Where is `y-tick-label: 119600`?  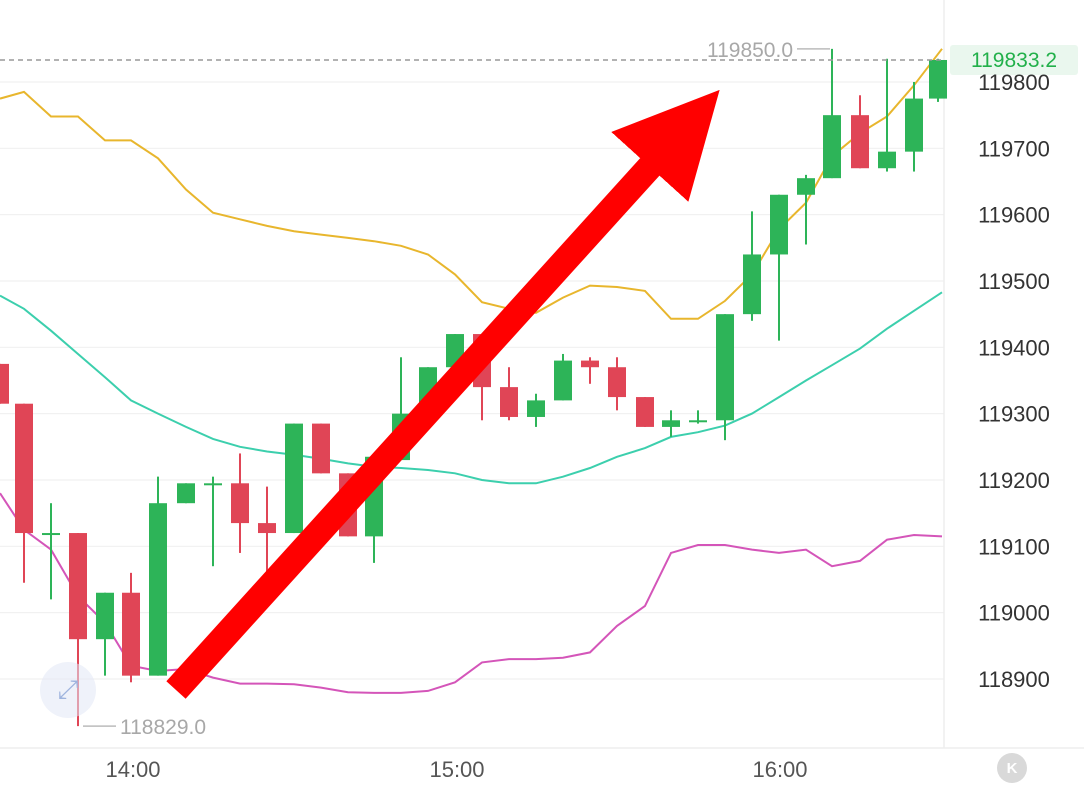 y-tick-label: 119600 is located at coordinates (1014, 215).